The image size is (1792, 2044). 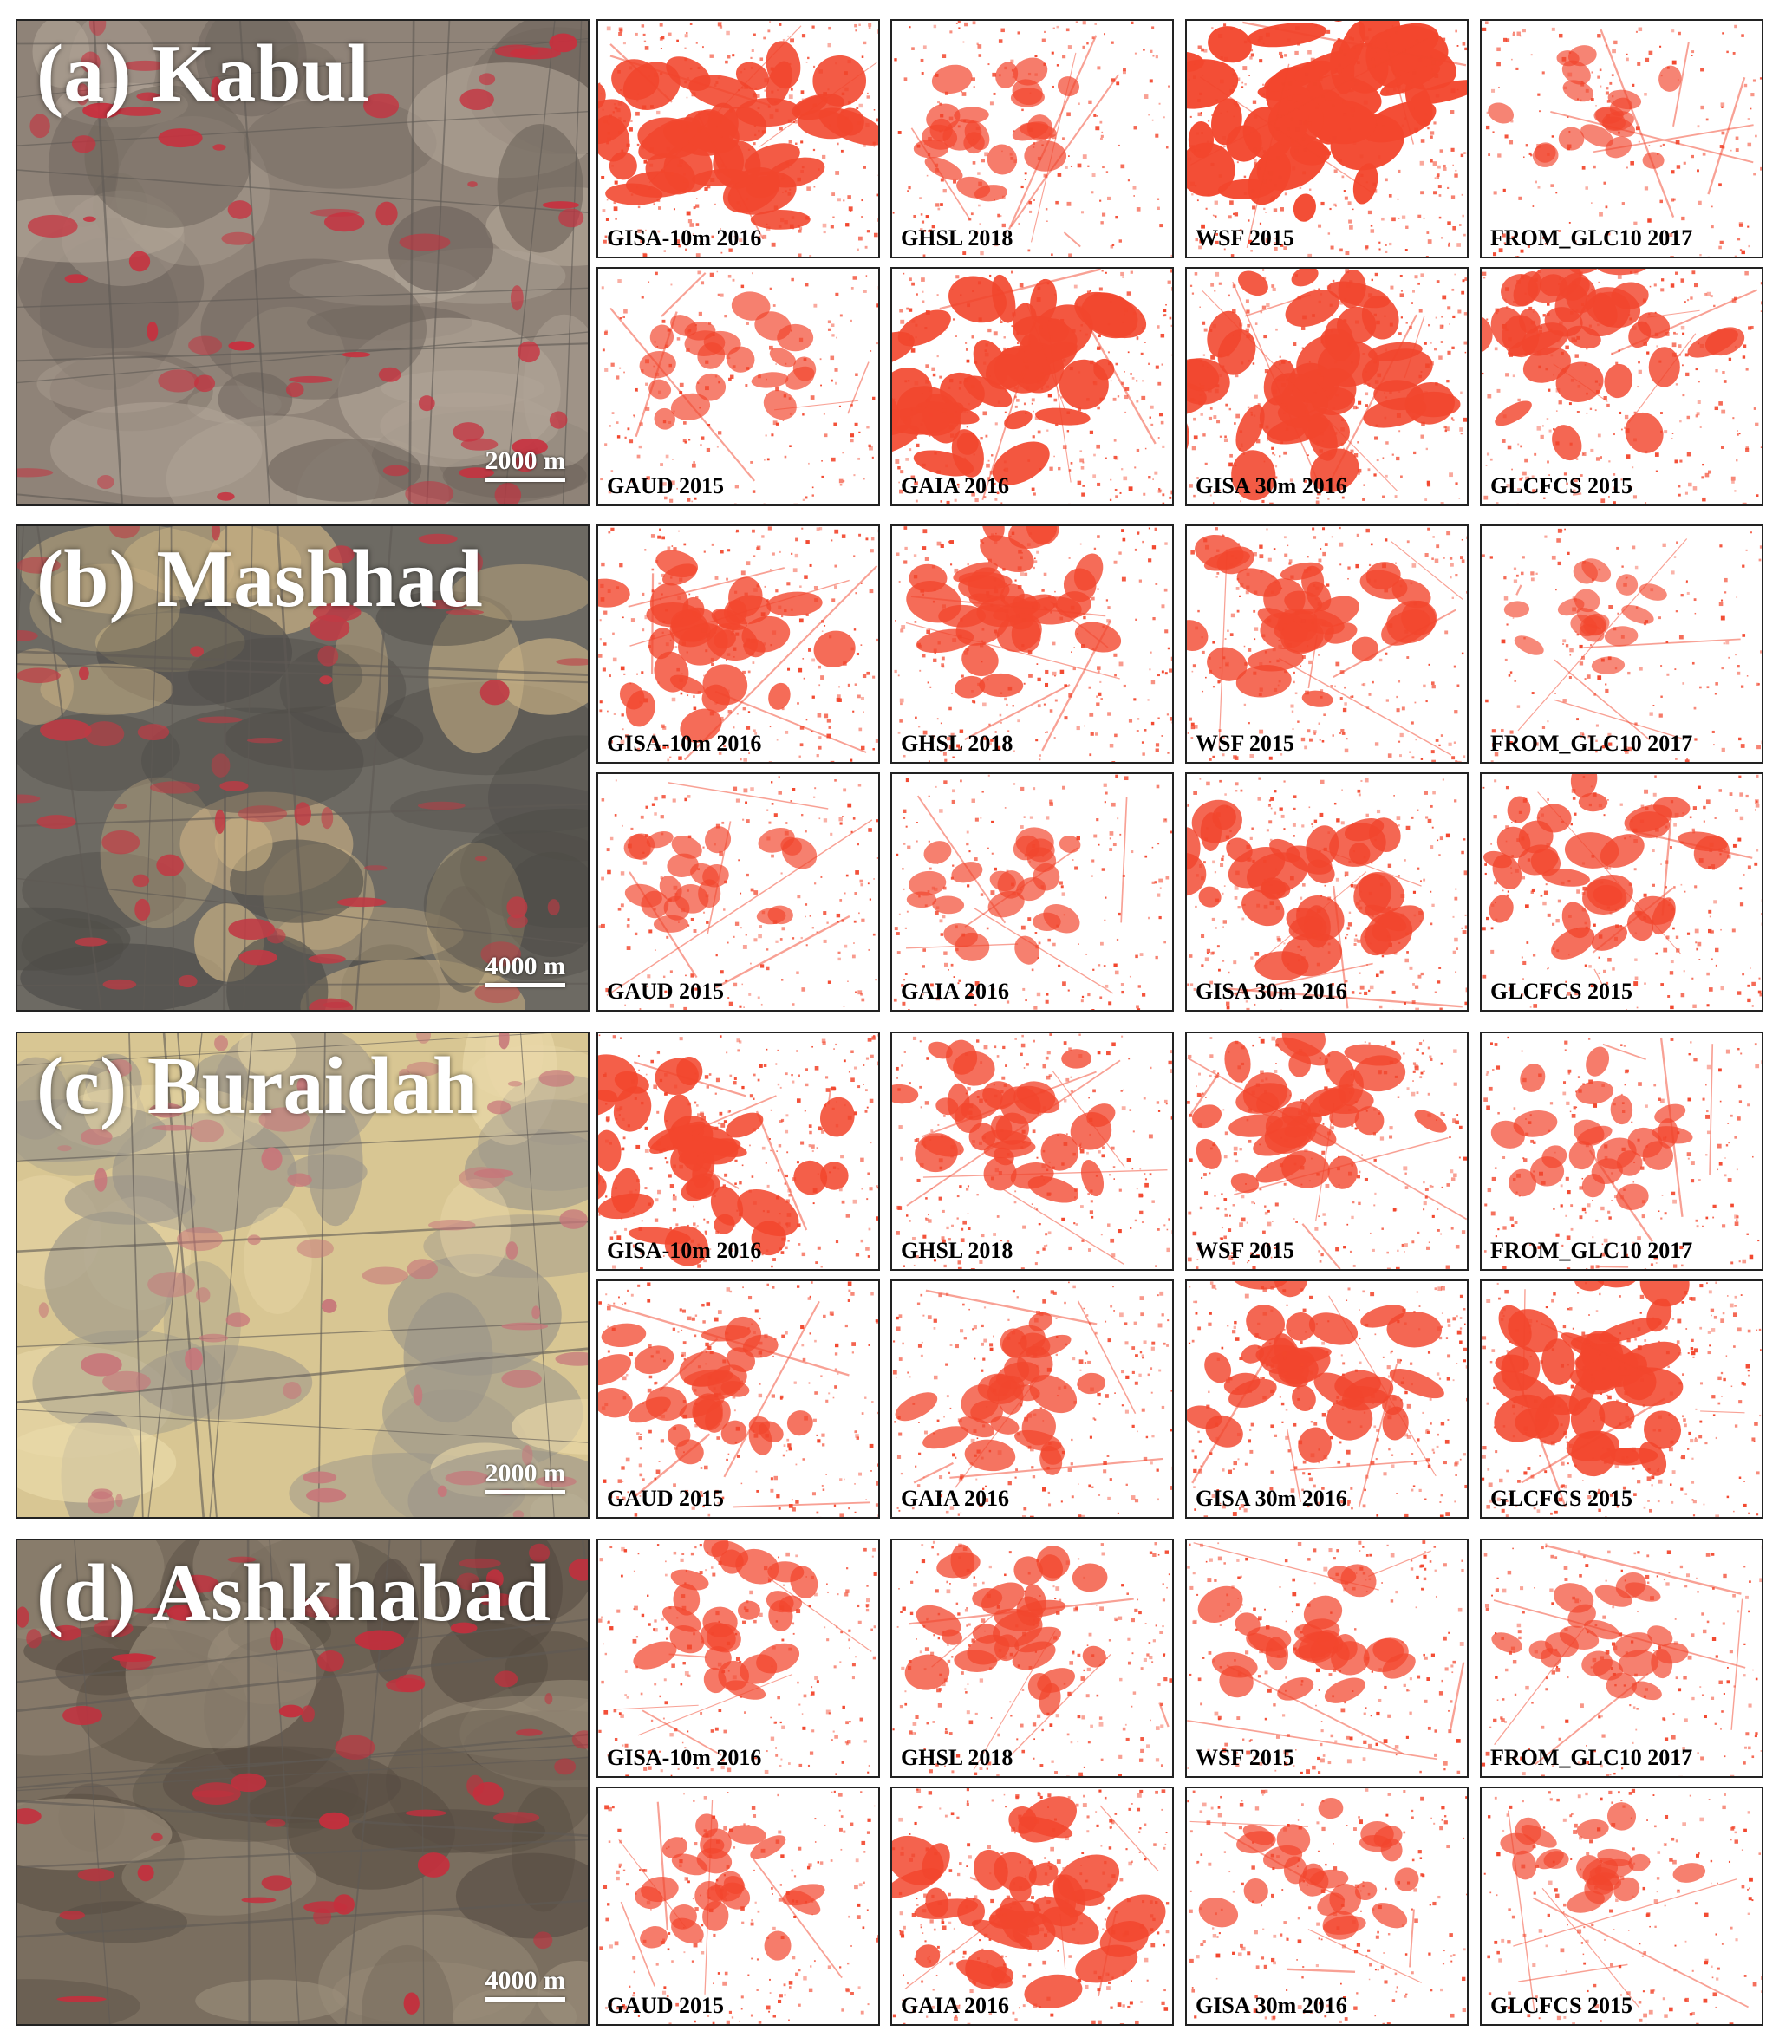 I want to click on terrain-patch, so click(x=443, y=618).